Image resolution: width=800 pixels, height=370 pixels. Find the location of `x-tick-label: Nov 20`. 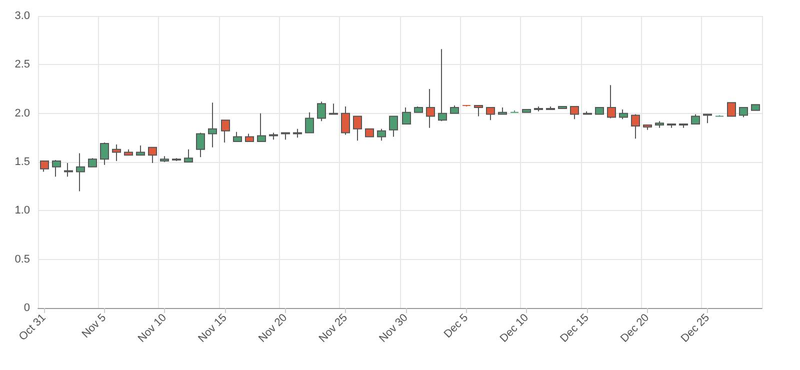

x-tick-label: Nov 20 is located at coordinates (273, 328).